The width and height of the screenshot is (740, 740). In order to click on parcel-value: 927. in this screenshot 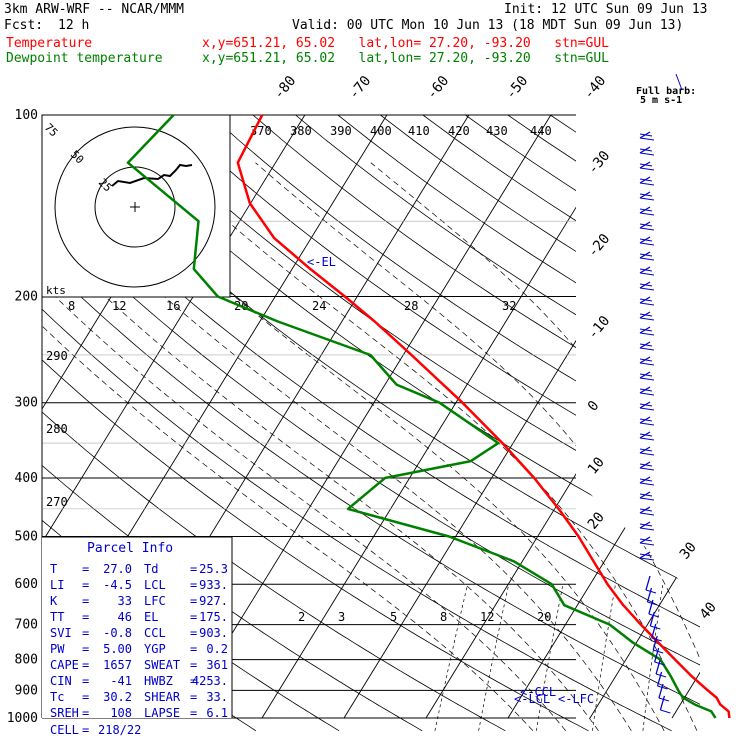, I will do `click(213, 601)`.